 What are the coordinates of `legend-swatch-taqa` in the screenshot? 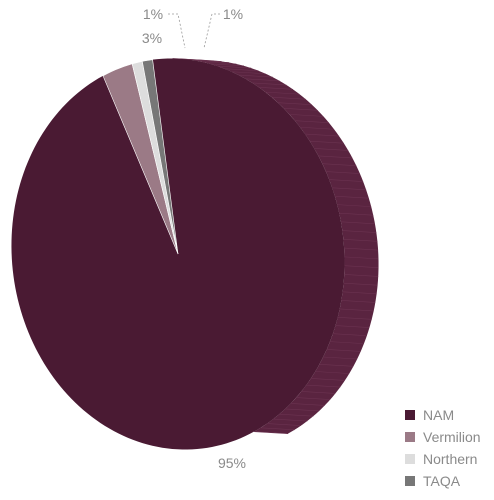 It's located at (410, 481).